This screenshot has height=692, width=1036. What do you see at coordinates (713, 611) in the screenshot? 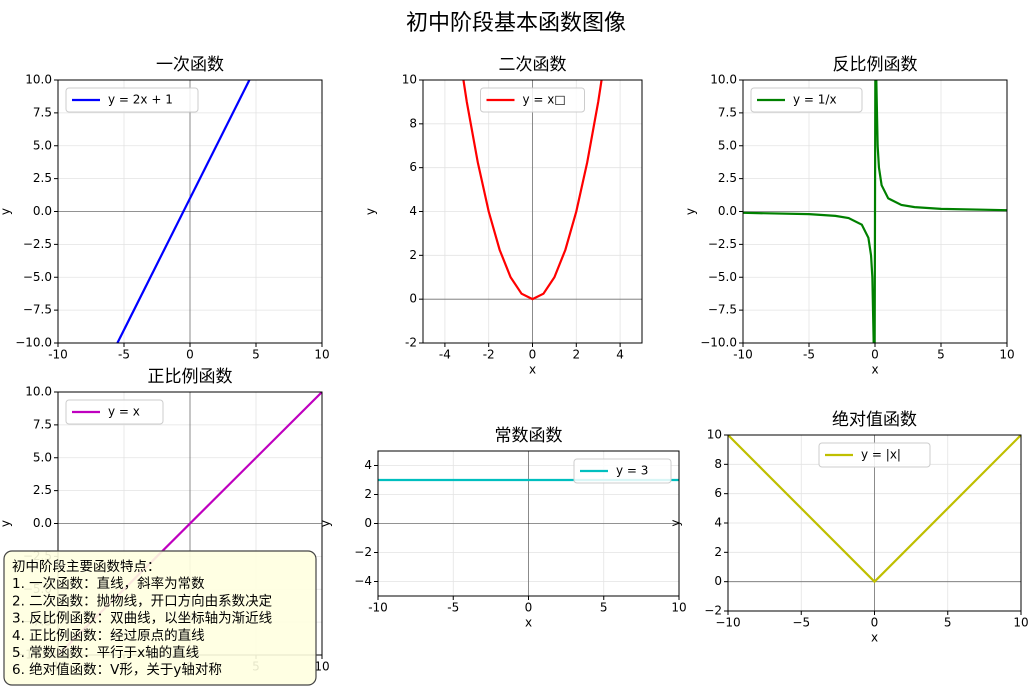
I see `y-tick-label: −2` at bounding box center [713, 611].